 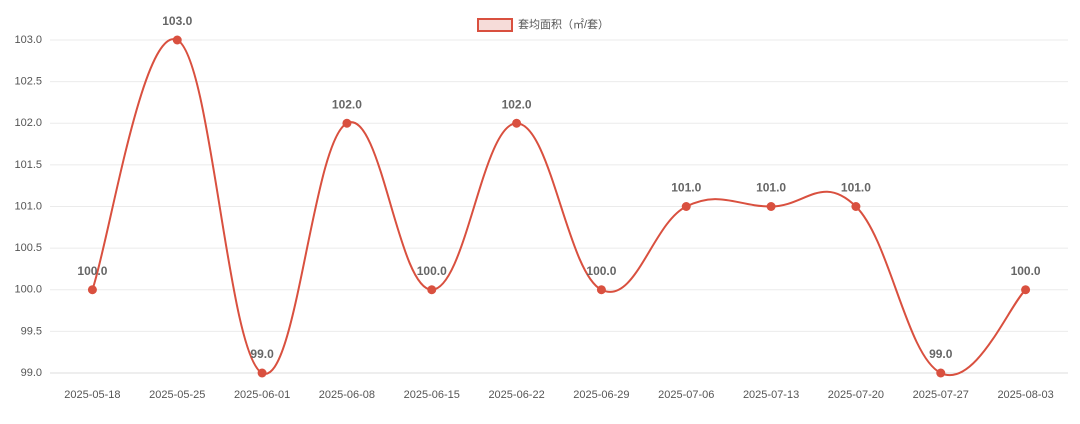 What do you see at coordinates (601, 395) in the screenshot?
I see `x-tick-label: 2025-06-29` at bounding box center [601, 395].